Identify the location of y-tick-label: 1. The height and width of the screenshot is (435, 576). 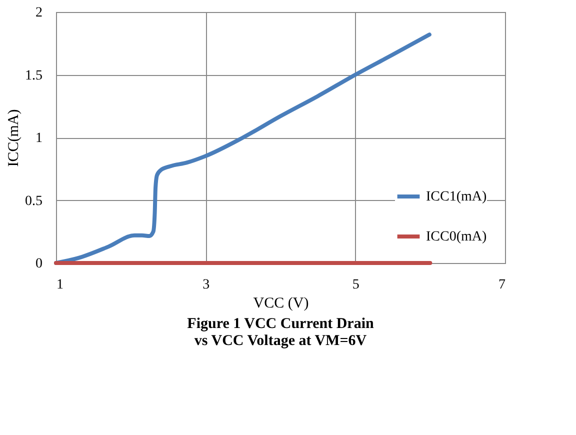
(39, 138).